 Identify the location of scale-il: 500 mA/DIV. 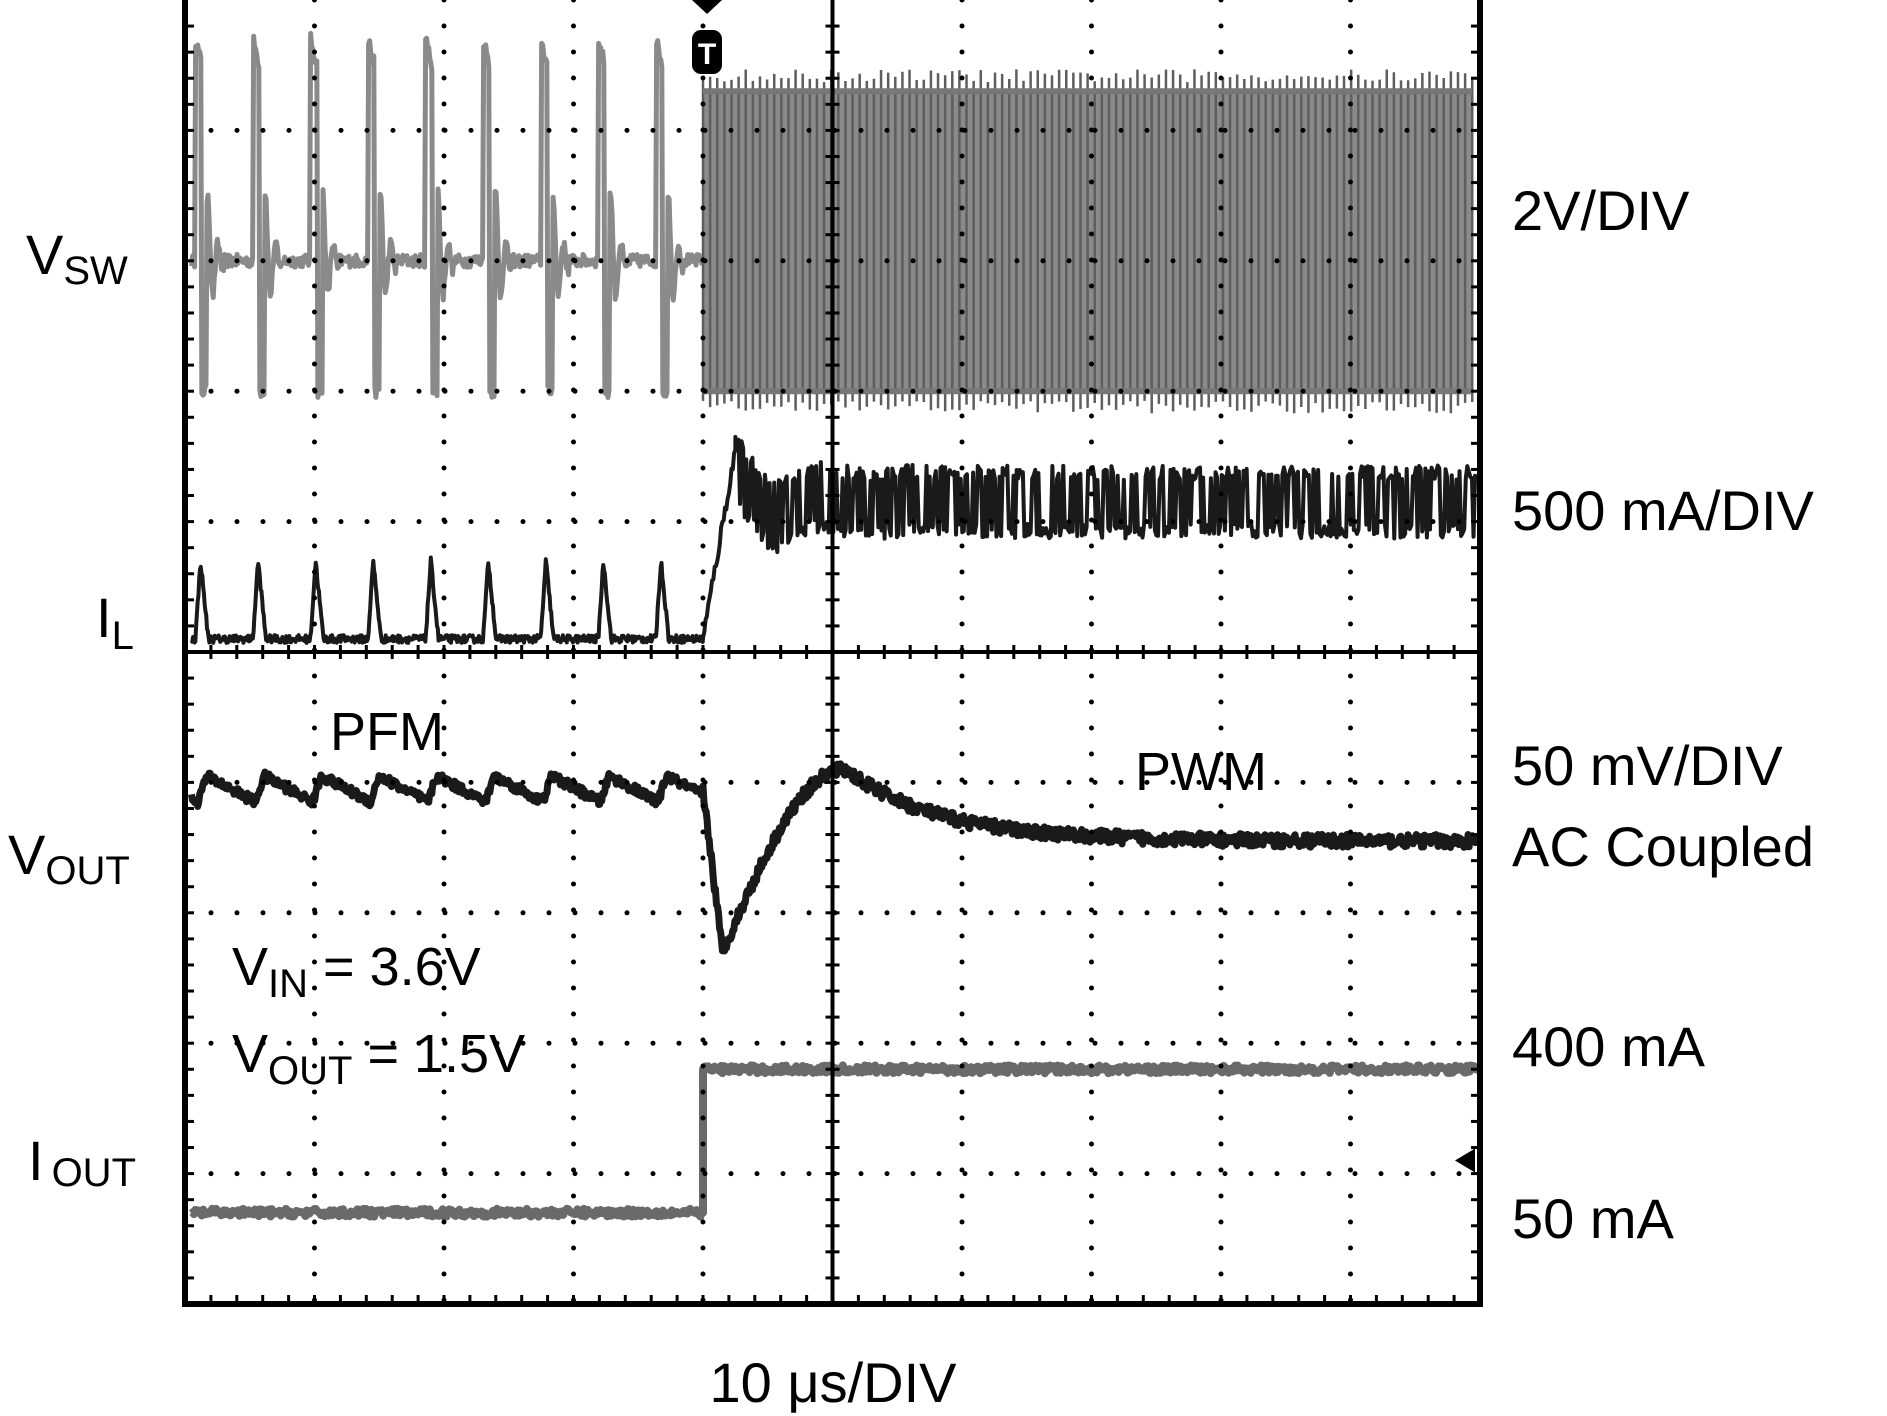
(1663, 510).